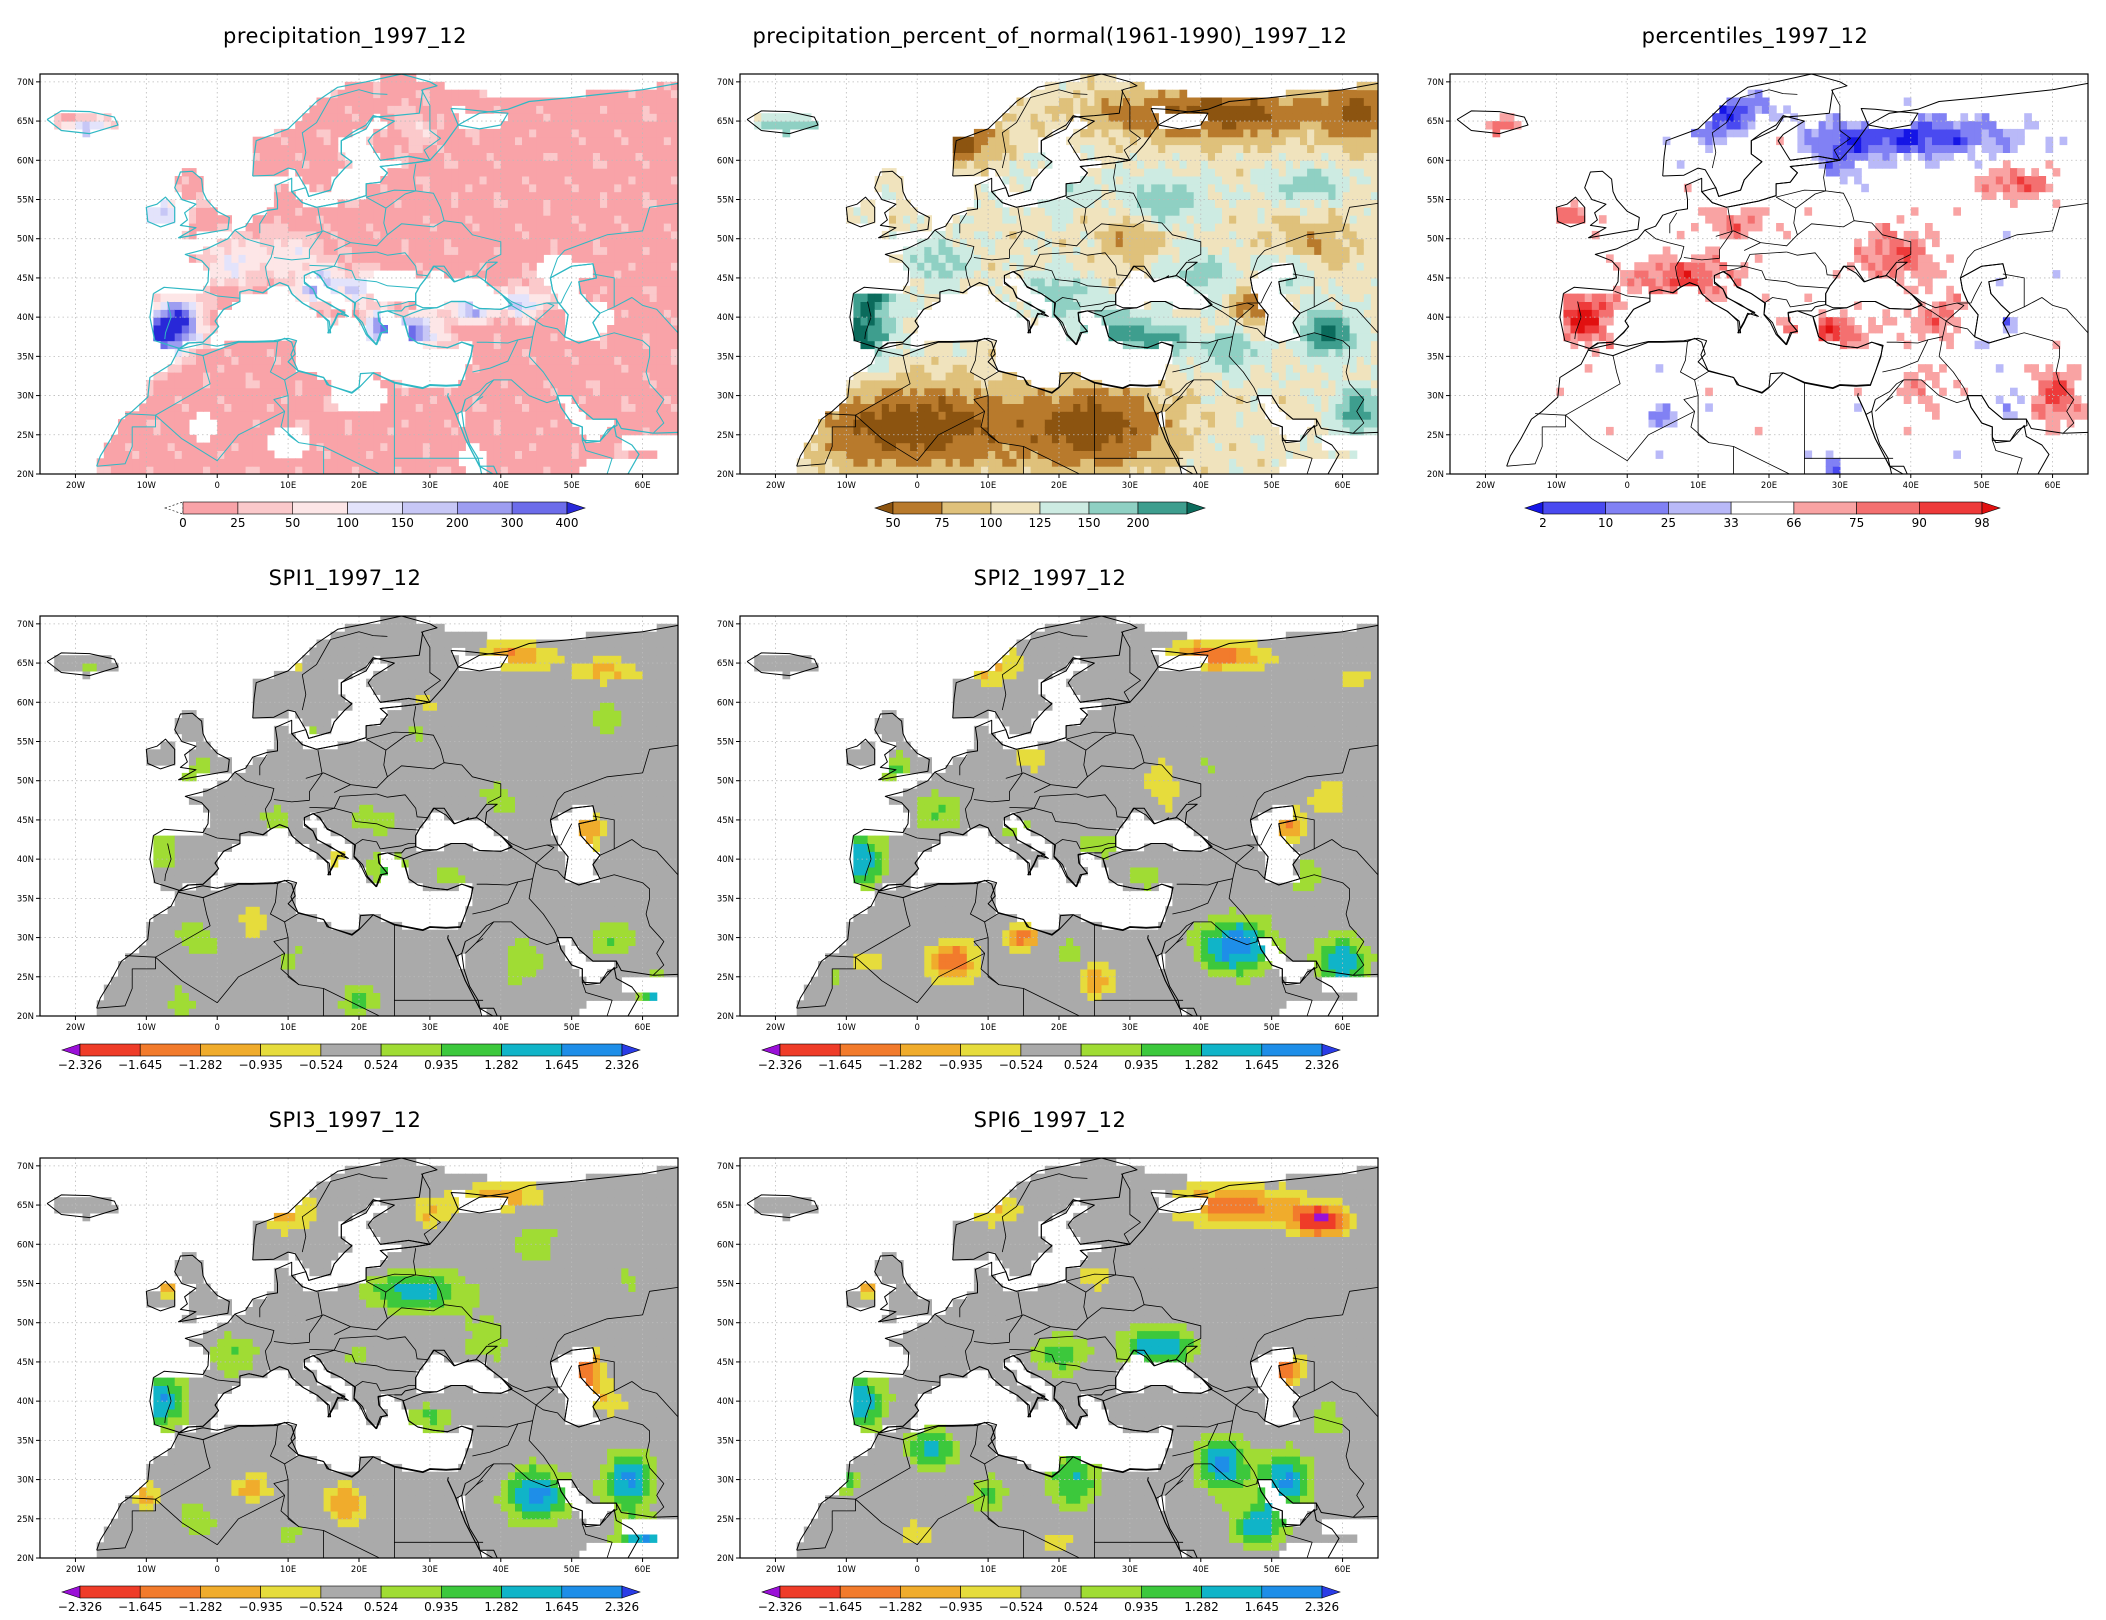 The height and width of the screenshot is (1620, 2106). Describe the element at coordinates (345, 36) in the screenshot. I see `panel-title: precipitation_1997_12` at that location.